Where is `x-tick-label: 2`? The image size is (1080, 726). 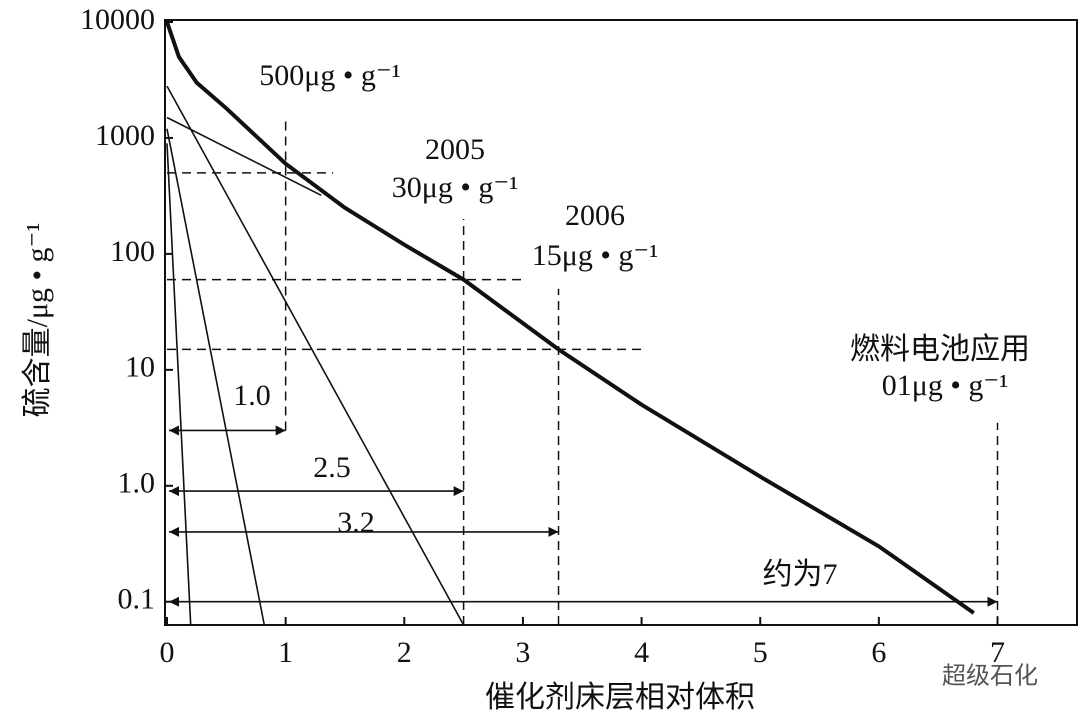
x-tick-label: 2 is located at coordinates (404, 652).